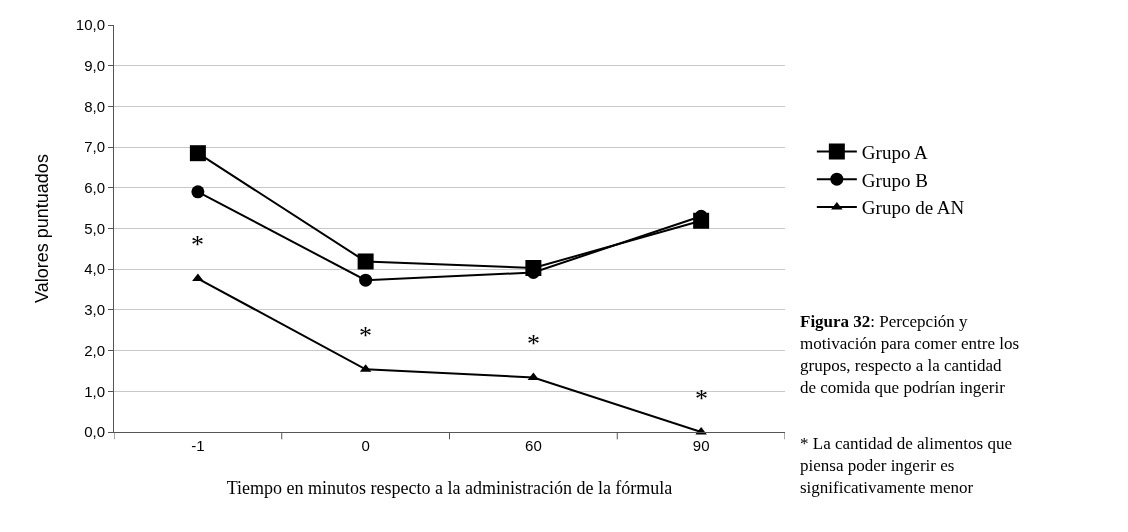 The width and height of the screenshot is (1128, 532). I want to click on y-tick-label: 5,0, so click(94, 228).